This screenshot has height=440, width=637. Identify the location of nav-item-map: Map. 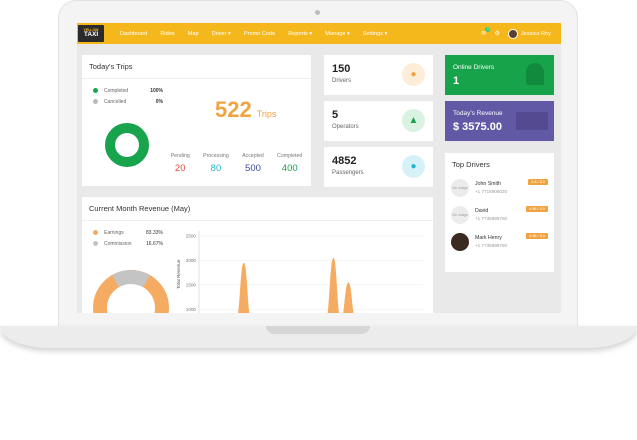
(193, 33).